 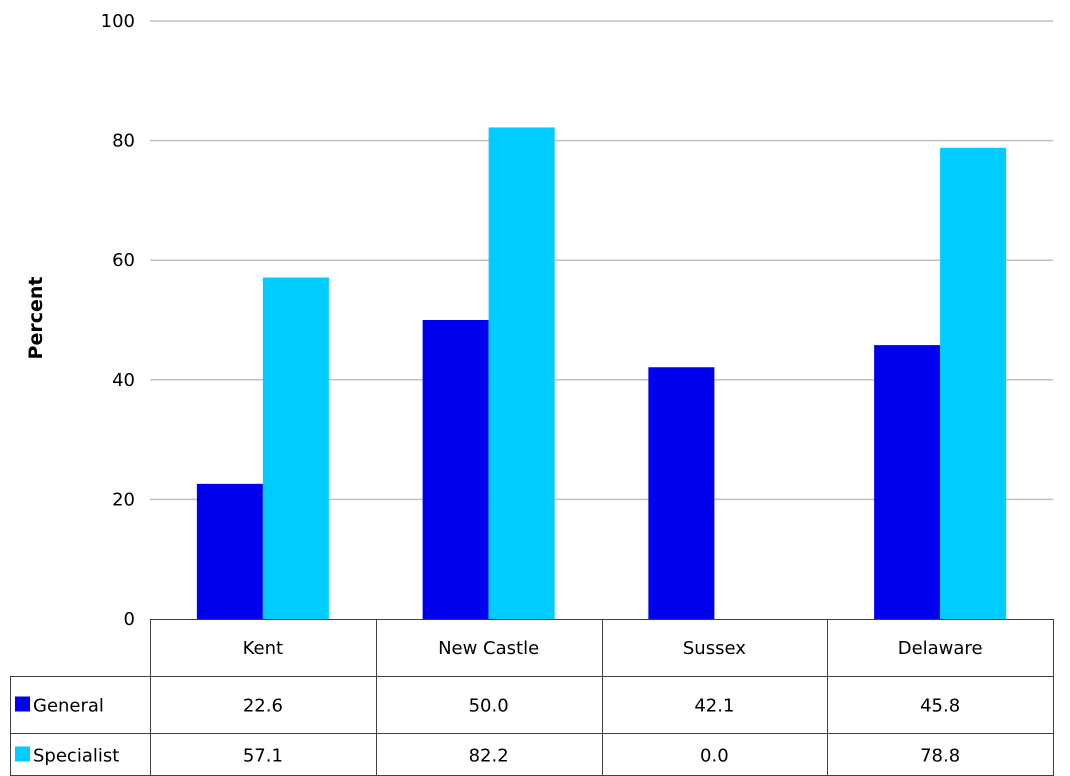 I want to click on data-label: 57.1, so click(x=263, y=756).